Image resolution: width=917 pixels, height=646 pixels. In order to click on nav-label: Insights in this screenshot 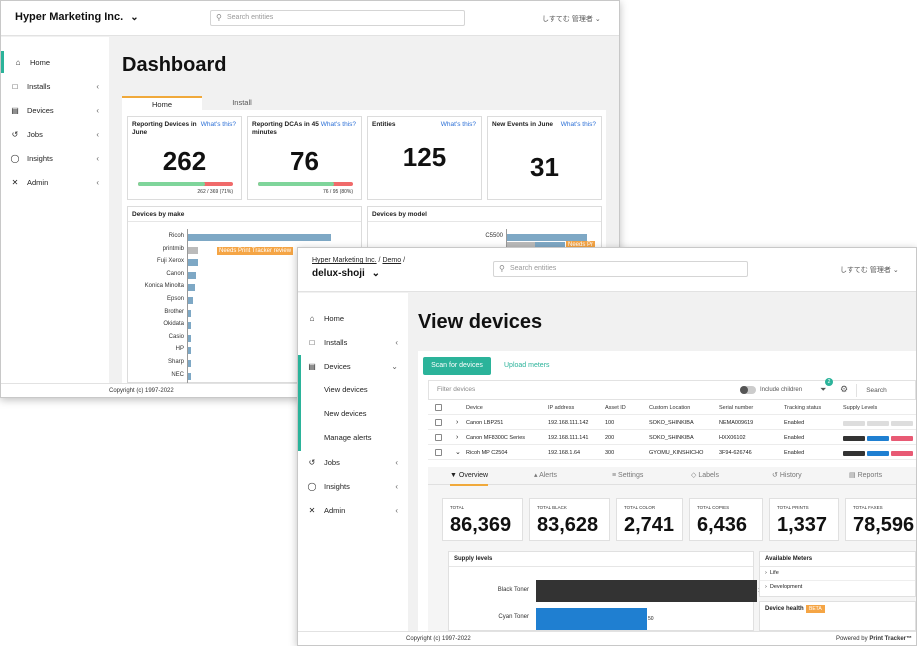, I will do `click(337, 486)`.